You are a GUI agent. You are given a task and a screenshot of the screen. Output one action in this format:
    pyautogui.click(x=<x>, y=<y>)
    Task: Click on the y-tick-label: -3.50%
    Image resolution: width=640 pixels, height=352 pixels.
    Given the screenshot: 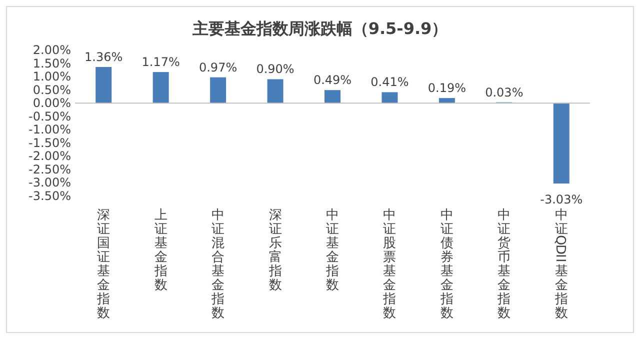 What is the action you would take?
    pyautogui.click(x=49, y=196)
    